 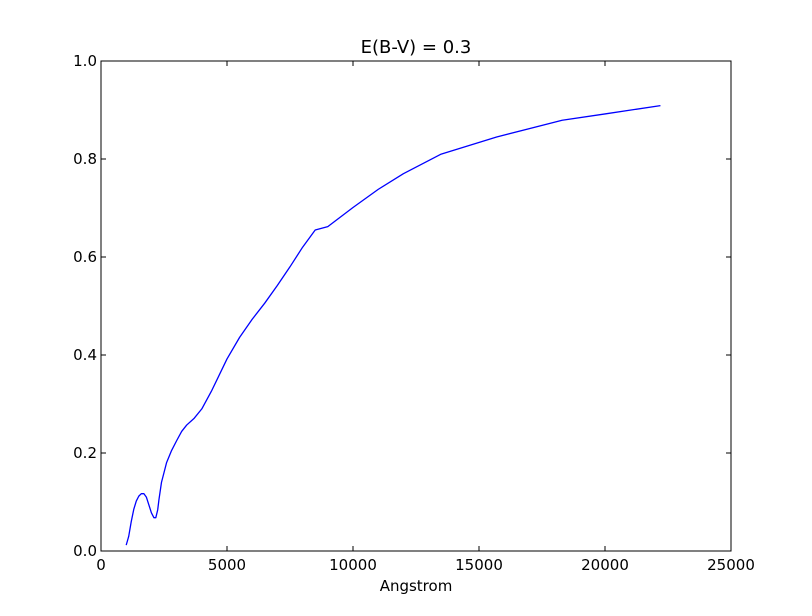 I want to click on x-tick-label-2: 10000, so click(x=353, y=565).